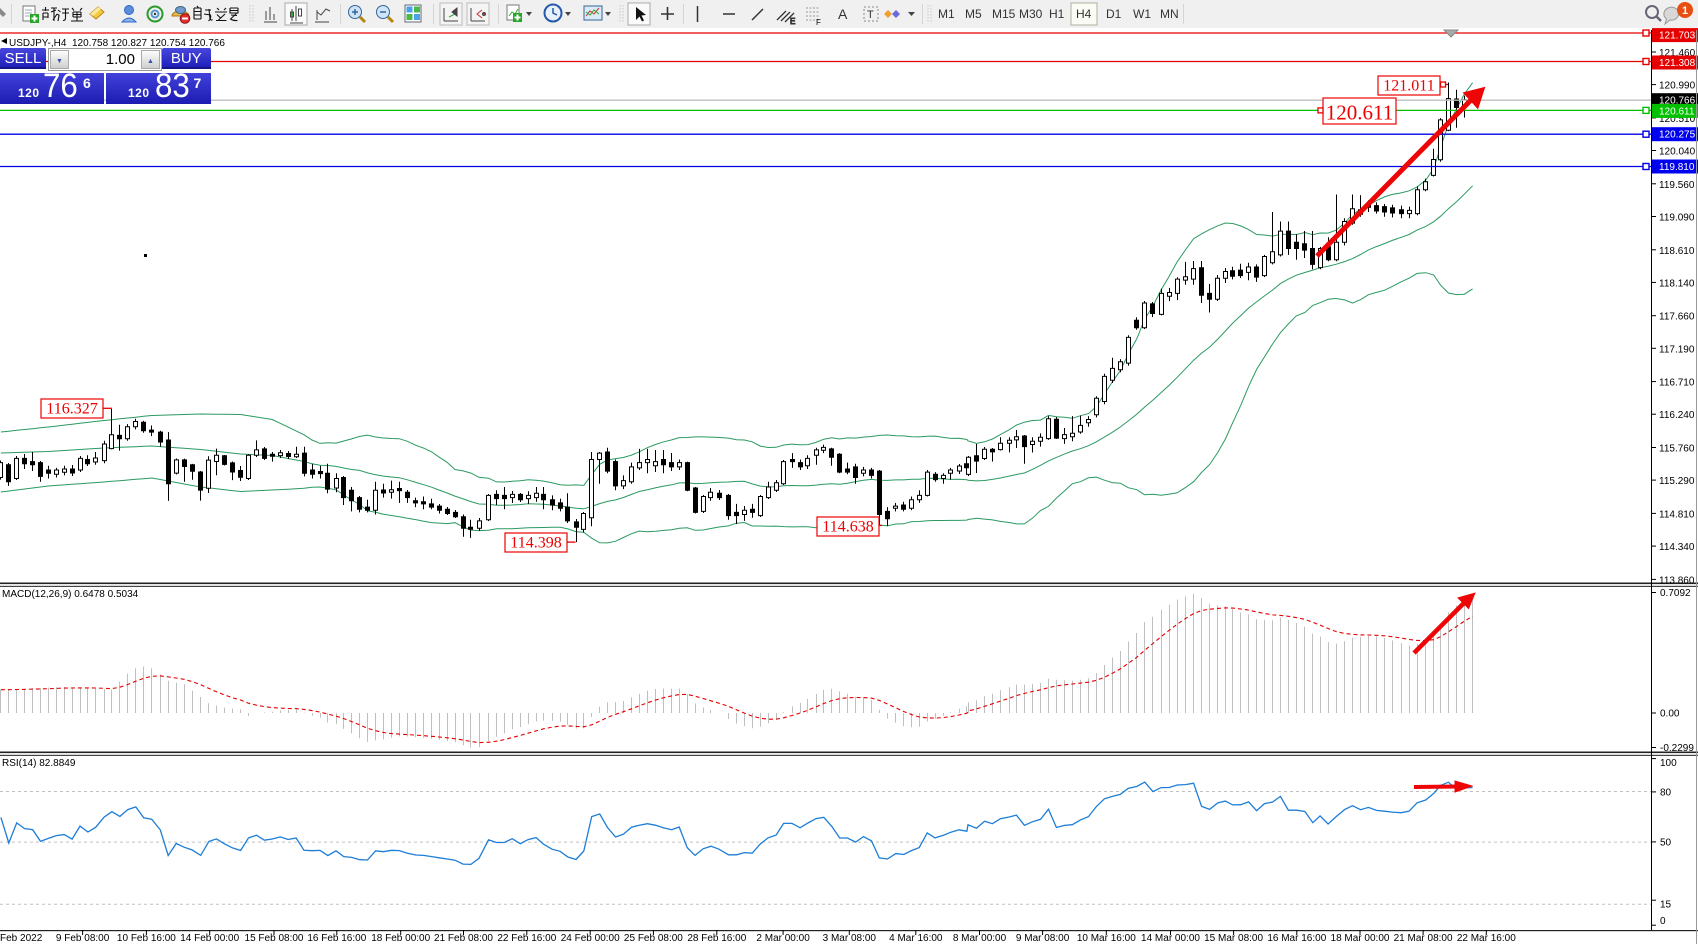 Image resolution: width=1698 pixels, height=944 pixels. Describe the element at coordinates (1677, 580) in the screenshot. I see `svg-text: 113.860` at that location.